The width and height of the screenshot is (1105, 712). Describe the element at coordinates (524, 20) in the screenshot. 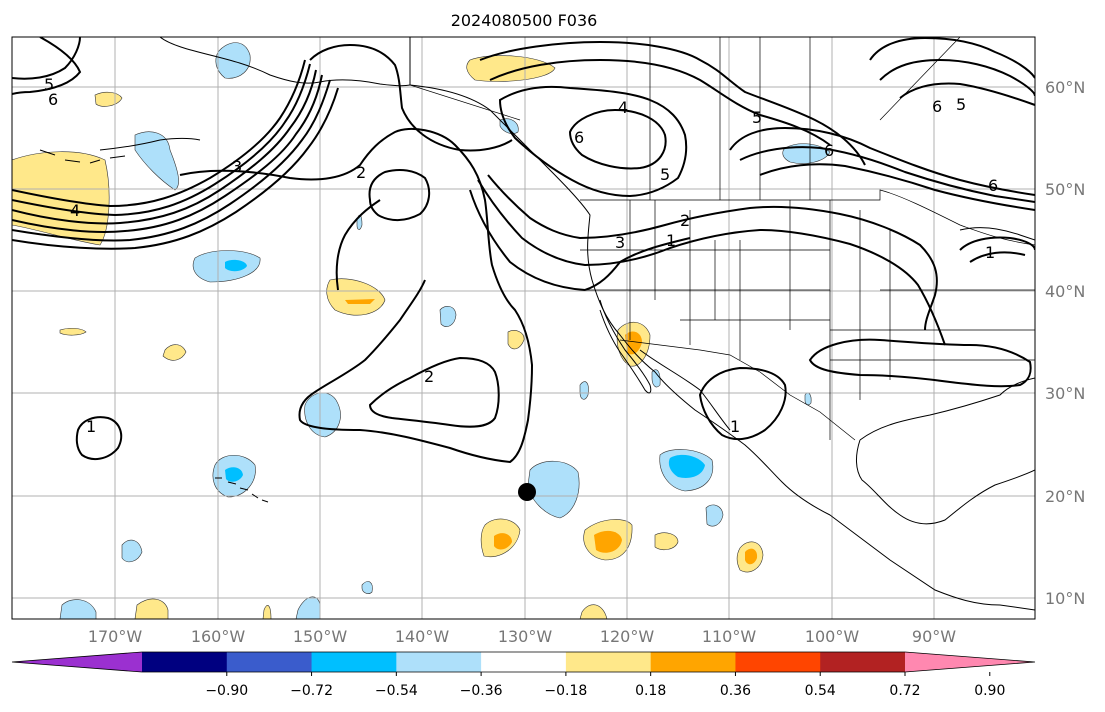

I see `map-title: 2024080500 F036` at that location.